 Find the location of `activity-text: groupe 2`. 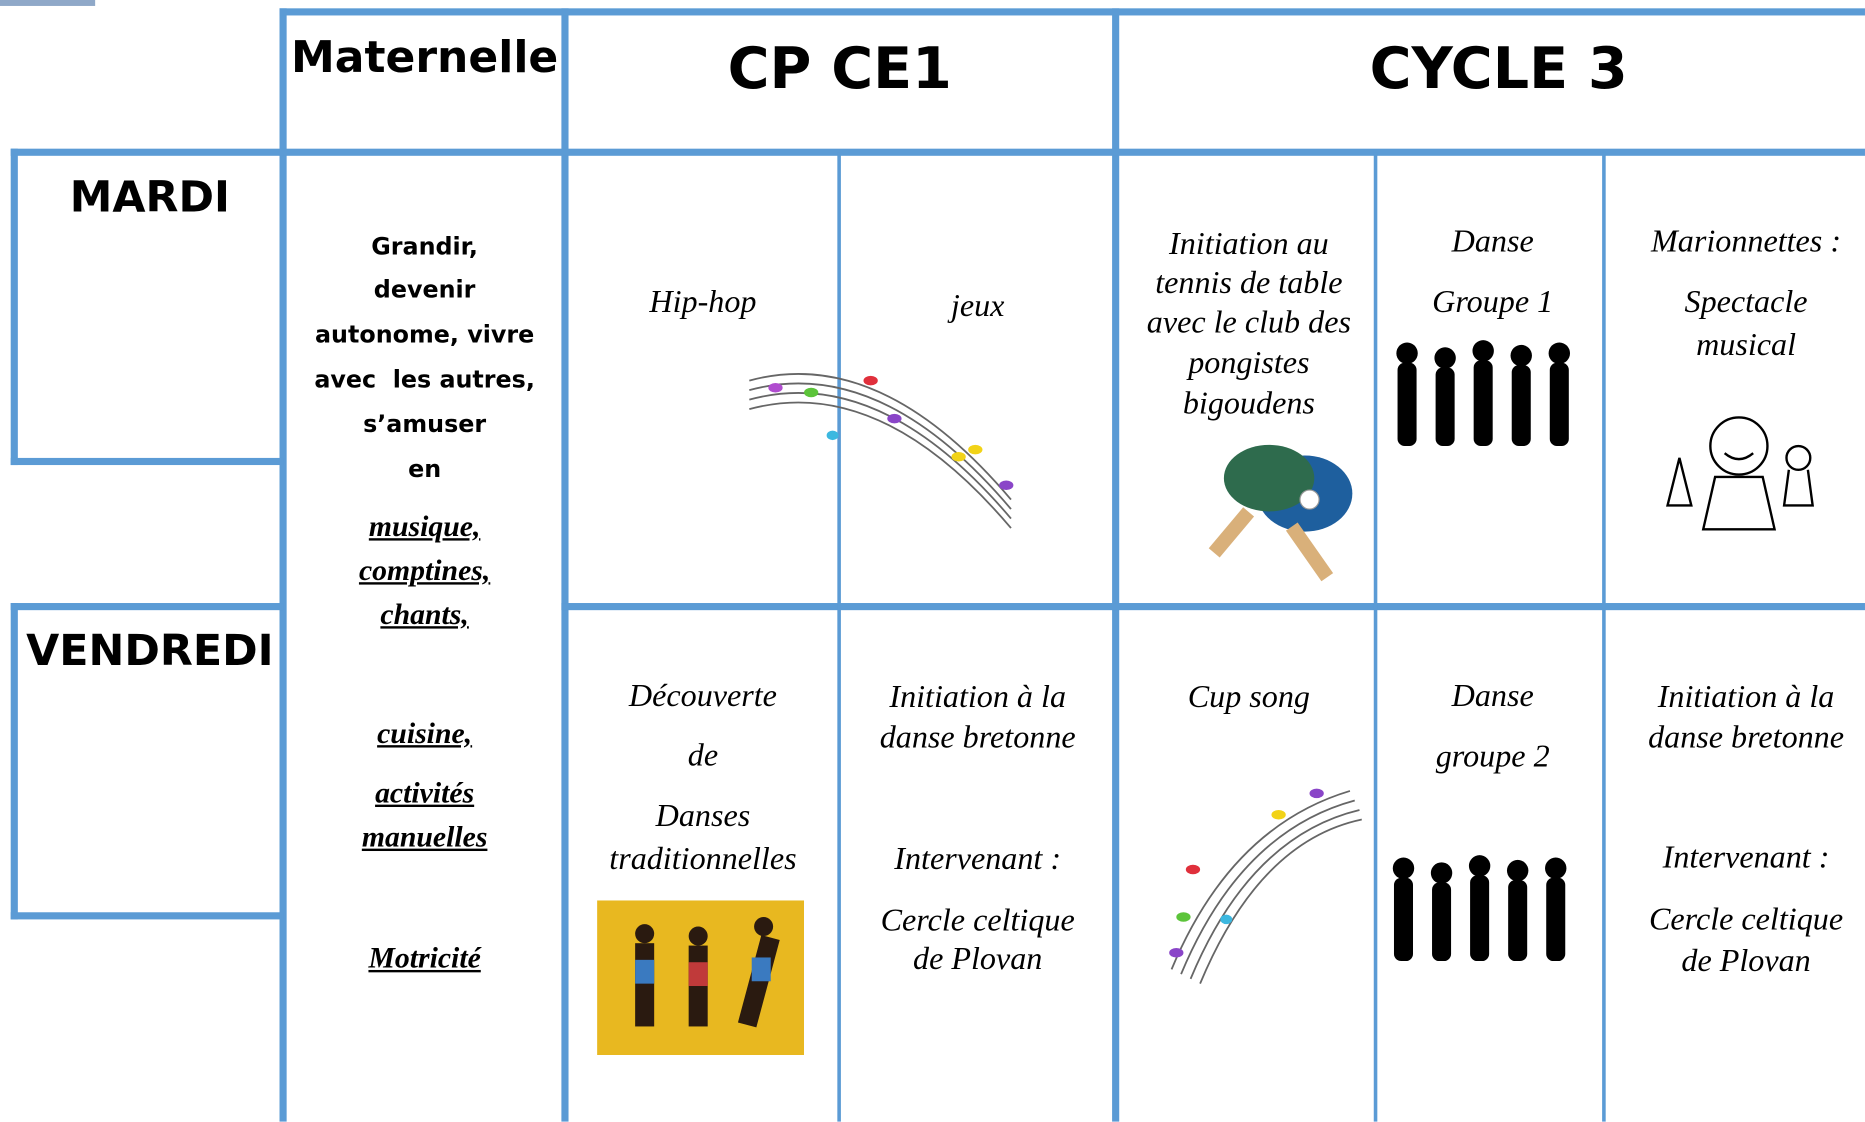

activity-text: groupe 2 is located at coordinates (1492, 756).